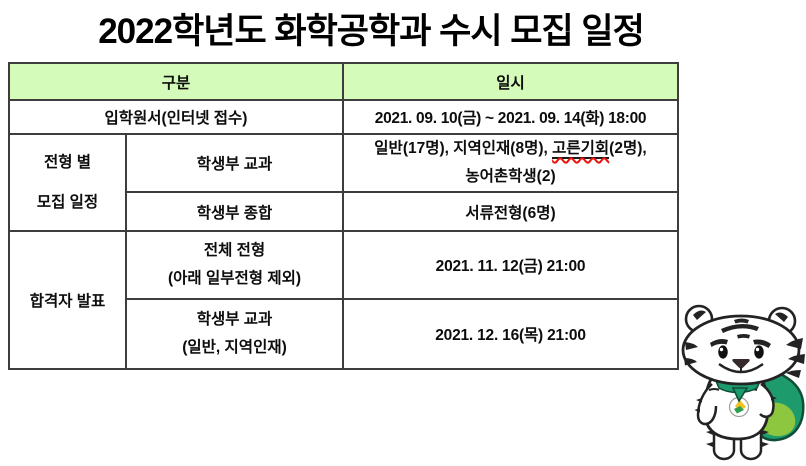  Describe the element at coordinates (234, 250) in the screenshot. I see `announce-all-label-line1: 전체 전형` at that location.